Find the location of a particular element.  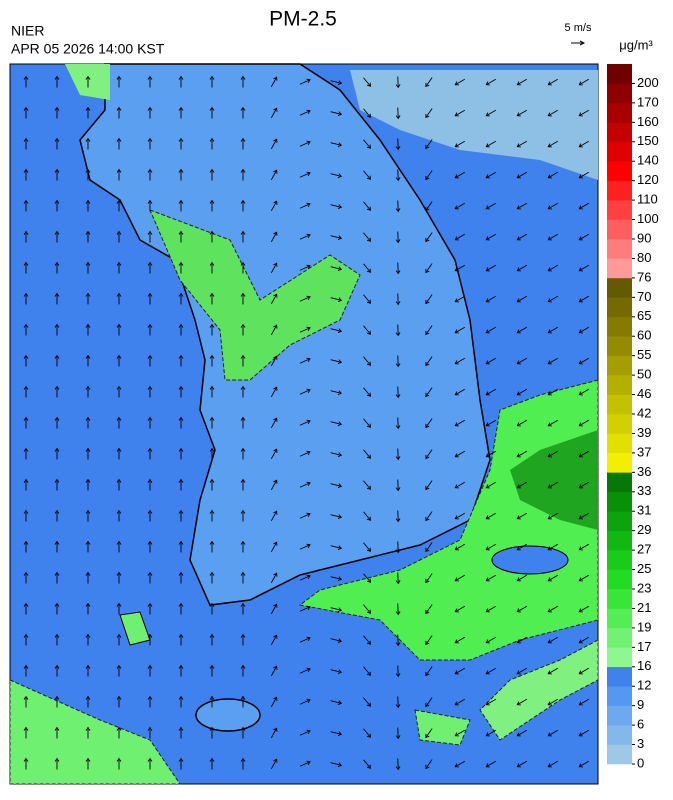

colorbar-tick-label: 12 is located at coordinates (644, 685).